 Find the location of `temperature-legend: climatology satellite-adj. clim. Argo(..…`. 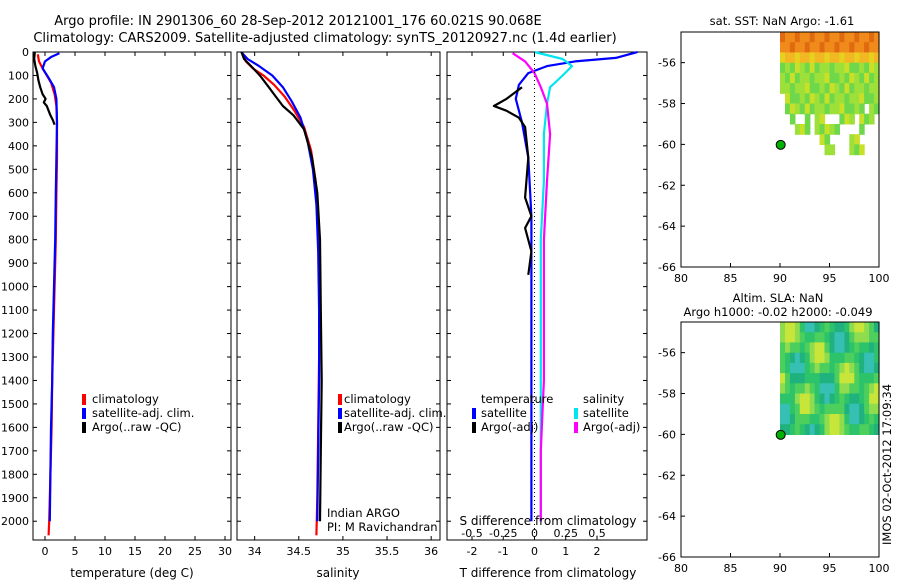

temperature-legend: climatology satellite-adj. clim. Argo(..… is located at coordinates (138, 413).